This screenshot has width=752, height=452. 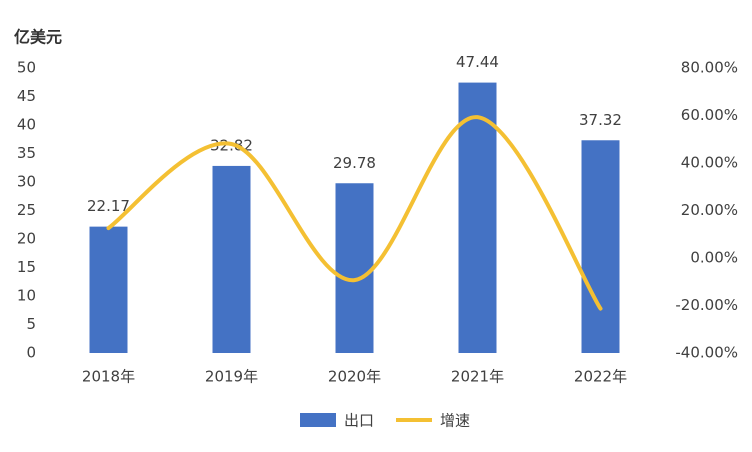 What do you see at coordinates (477, 377) in the screenshot?
I see `x-tick-label: 2021年` at bounding box center [477, 377].